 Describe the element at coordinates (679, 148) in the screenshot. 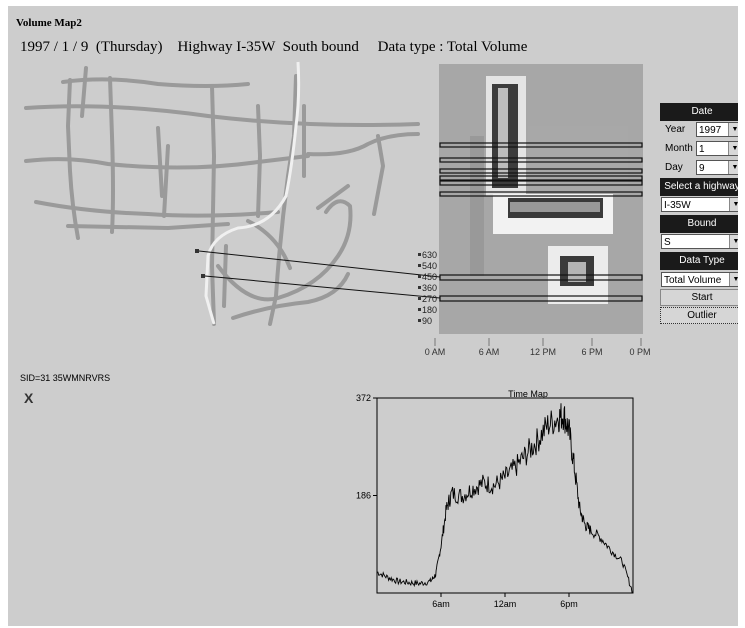

I see `month-label: Month` at that location.